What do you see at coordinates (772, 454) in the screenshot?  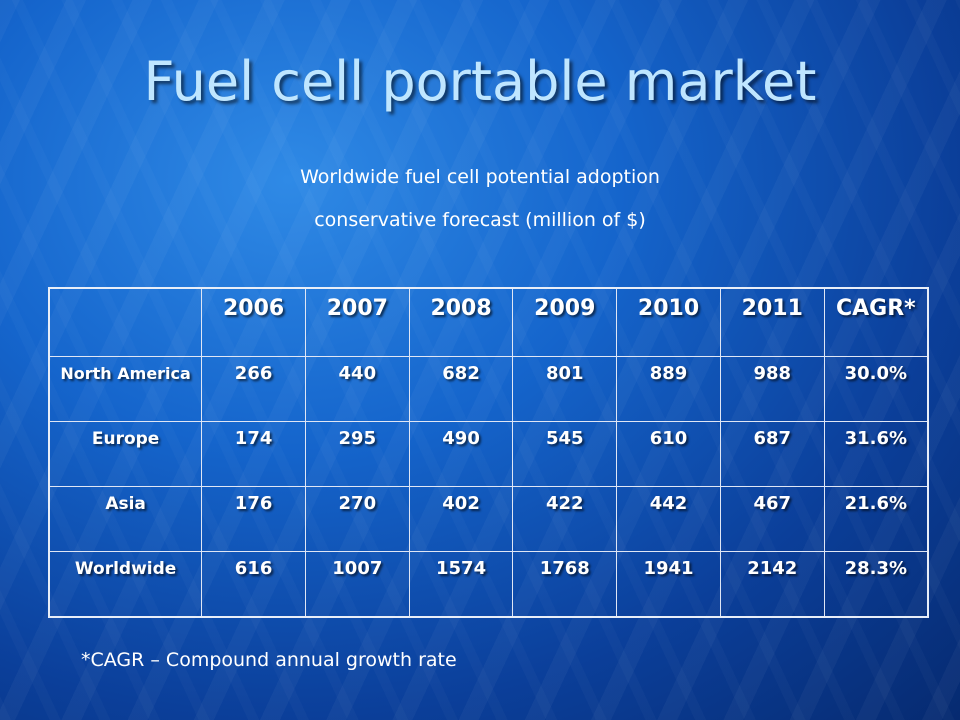 I see `table-cell: 687` at bounding box center [772, 454].